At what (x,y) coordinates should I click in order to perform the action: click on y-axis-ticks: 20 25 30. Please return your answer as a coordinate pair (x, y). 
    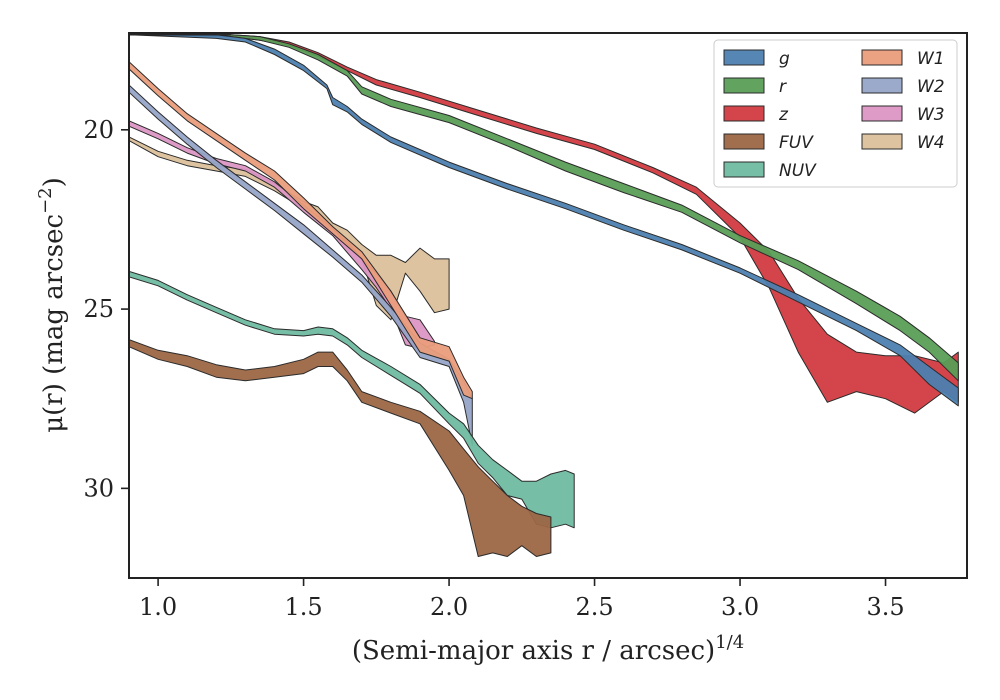
    Looking at the image, I should click on (106, 309).